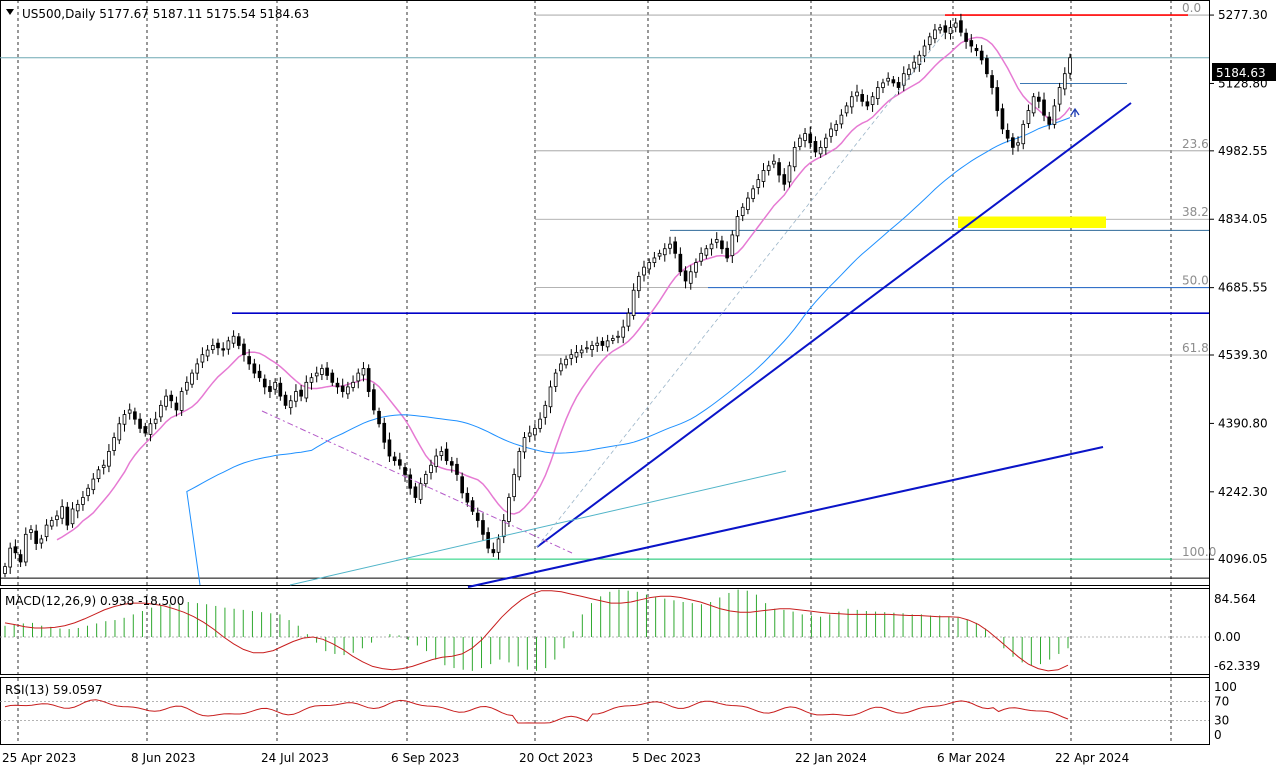  I want to click on trendline-support, so click(785, 517).